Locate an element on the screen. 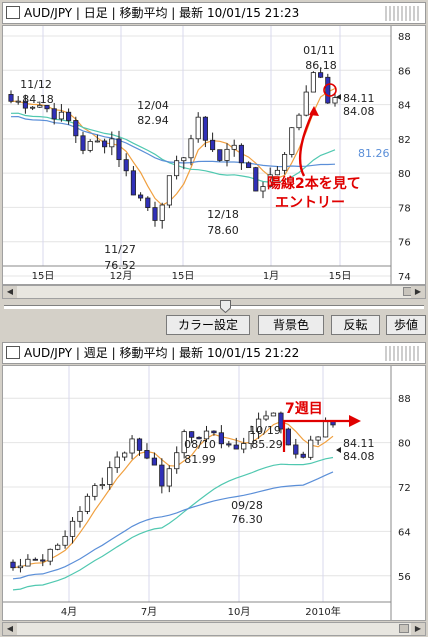  color-settings-button: カラー設定 is located at coordinates (208, 325).